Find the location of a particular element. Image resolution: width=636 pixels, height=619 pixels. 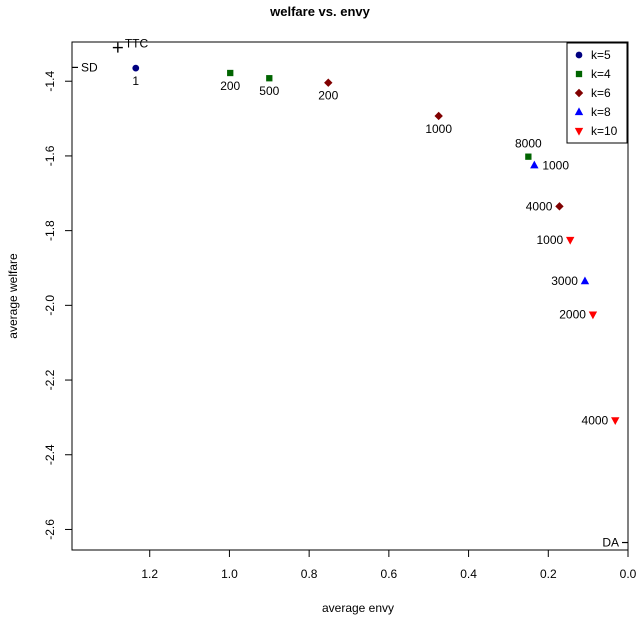

legend-label: k=6 is located at coordinates (601, 93).